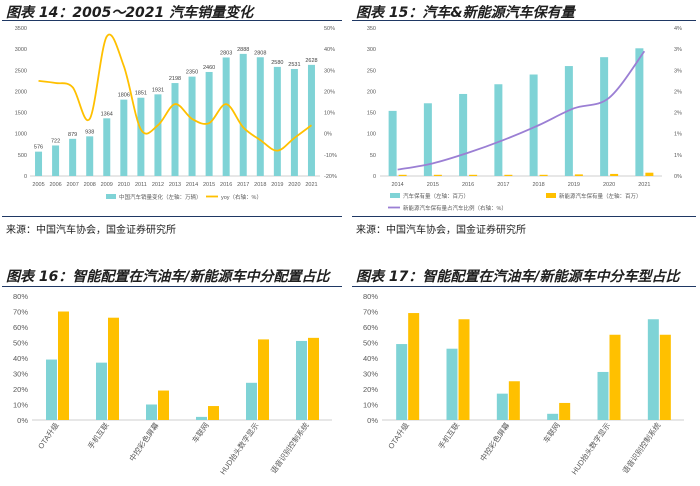  I want to click on x-tick-label: 2006, so click(55, 185).